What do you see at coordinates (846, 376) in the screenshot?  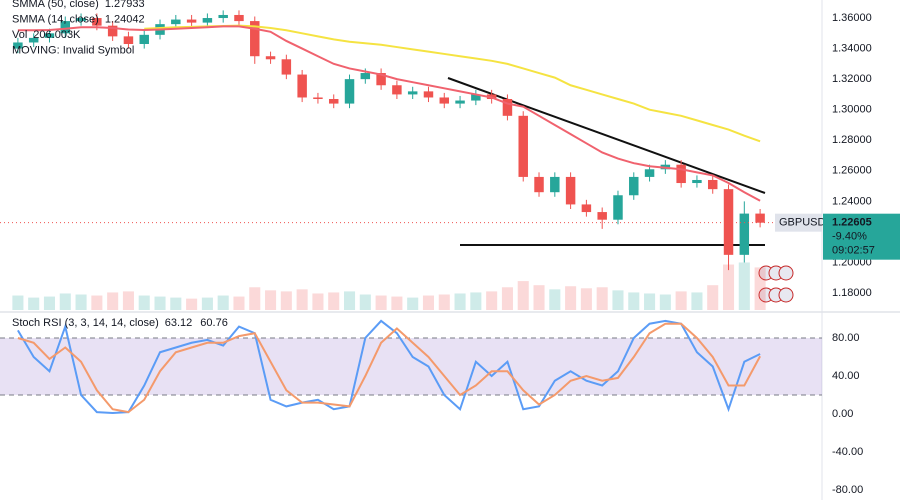 I see `y-tick-label: 40.00` at bounding box center [846, 376].